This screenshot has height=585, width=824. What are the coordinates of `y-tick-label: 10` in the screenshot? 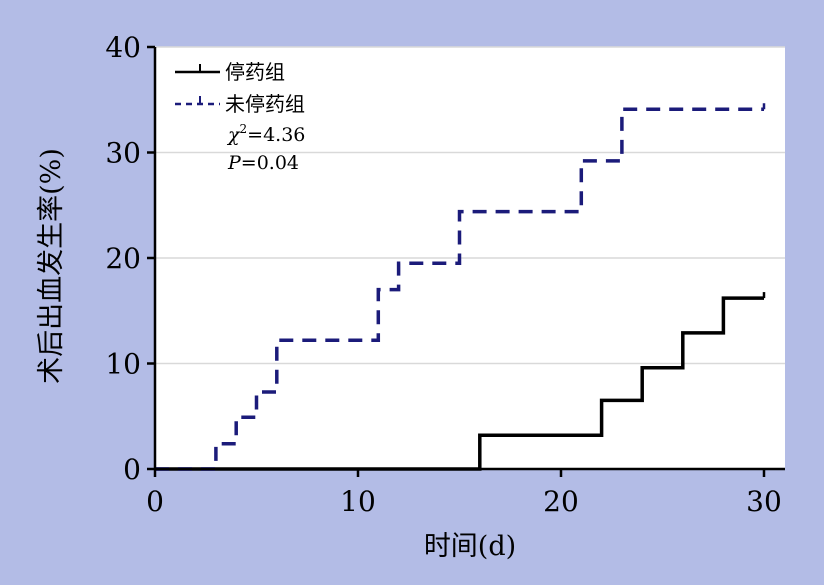 It's located at (123, 364).